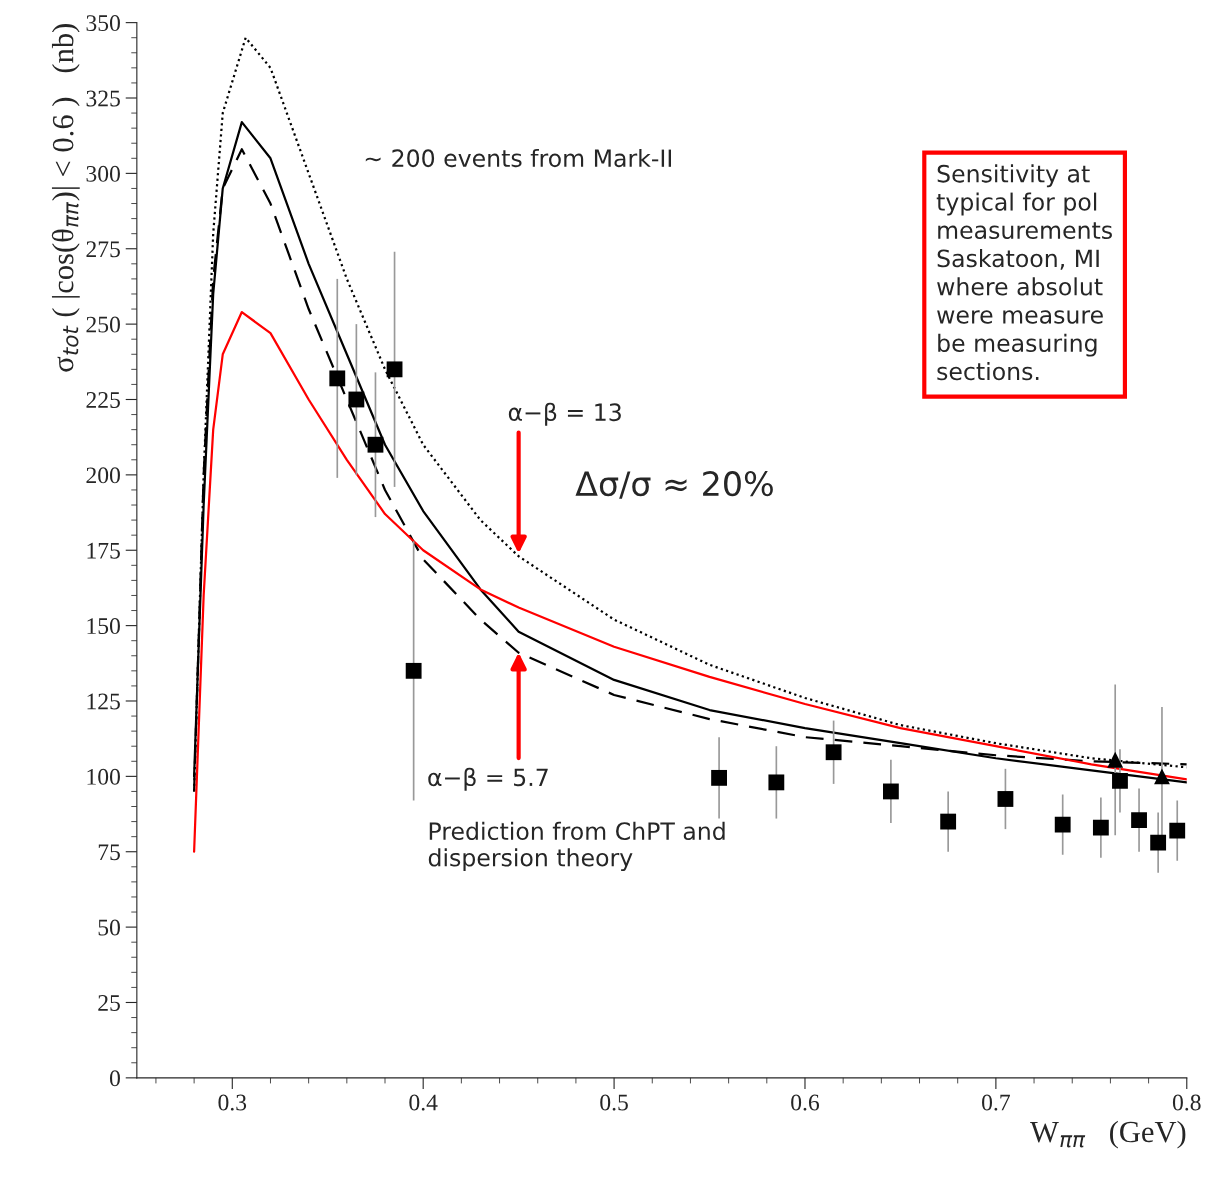 Image resolution: width=1211 pixels, height=1191 pixels. What do you see at coordinates (103, 324) in the screenshot?
I see `y-tick-label: 250` at bounding box center [103, 324].